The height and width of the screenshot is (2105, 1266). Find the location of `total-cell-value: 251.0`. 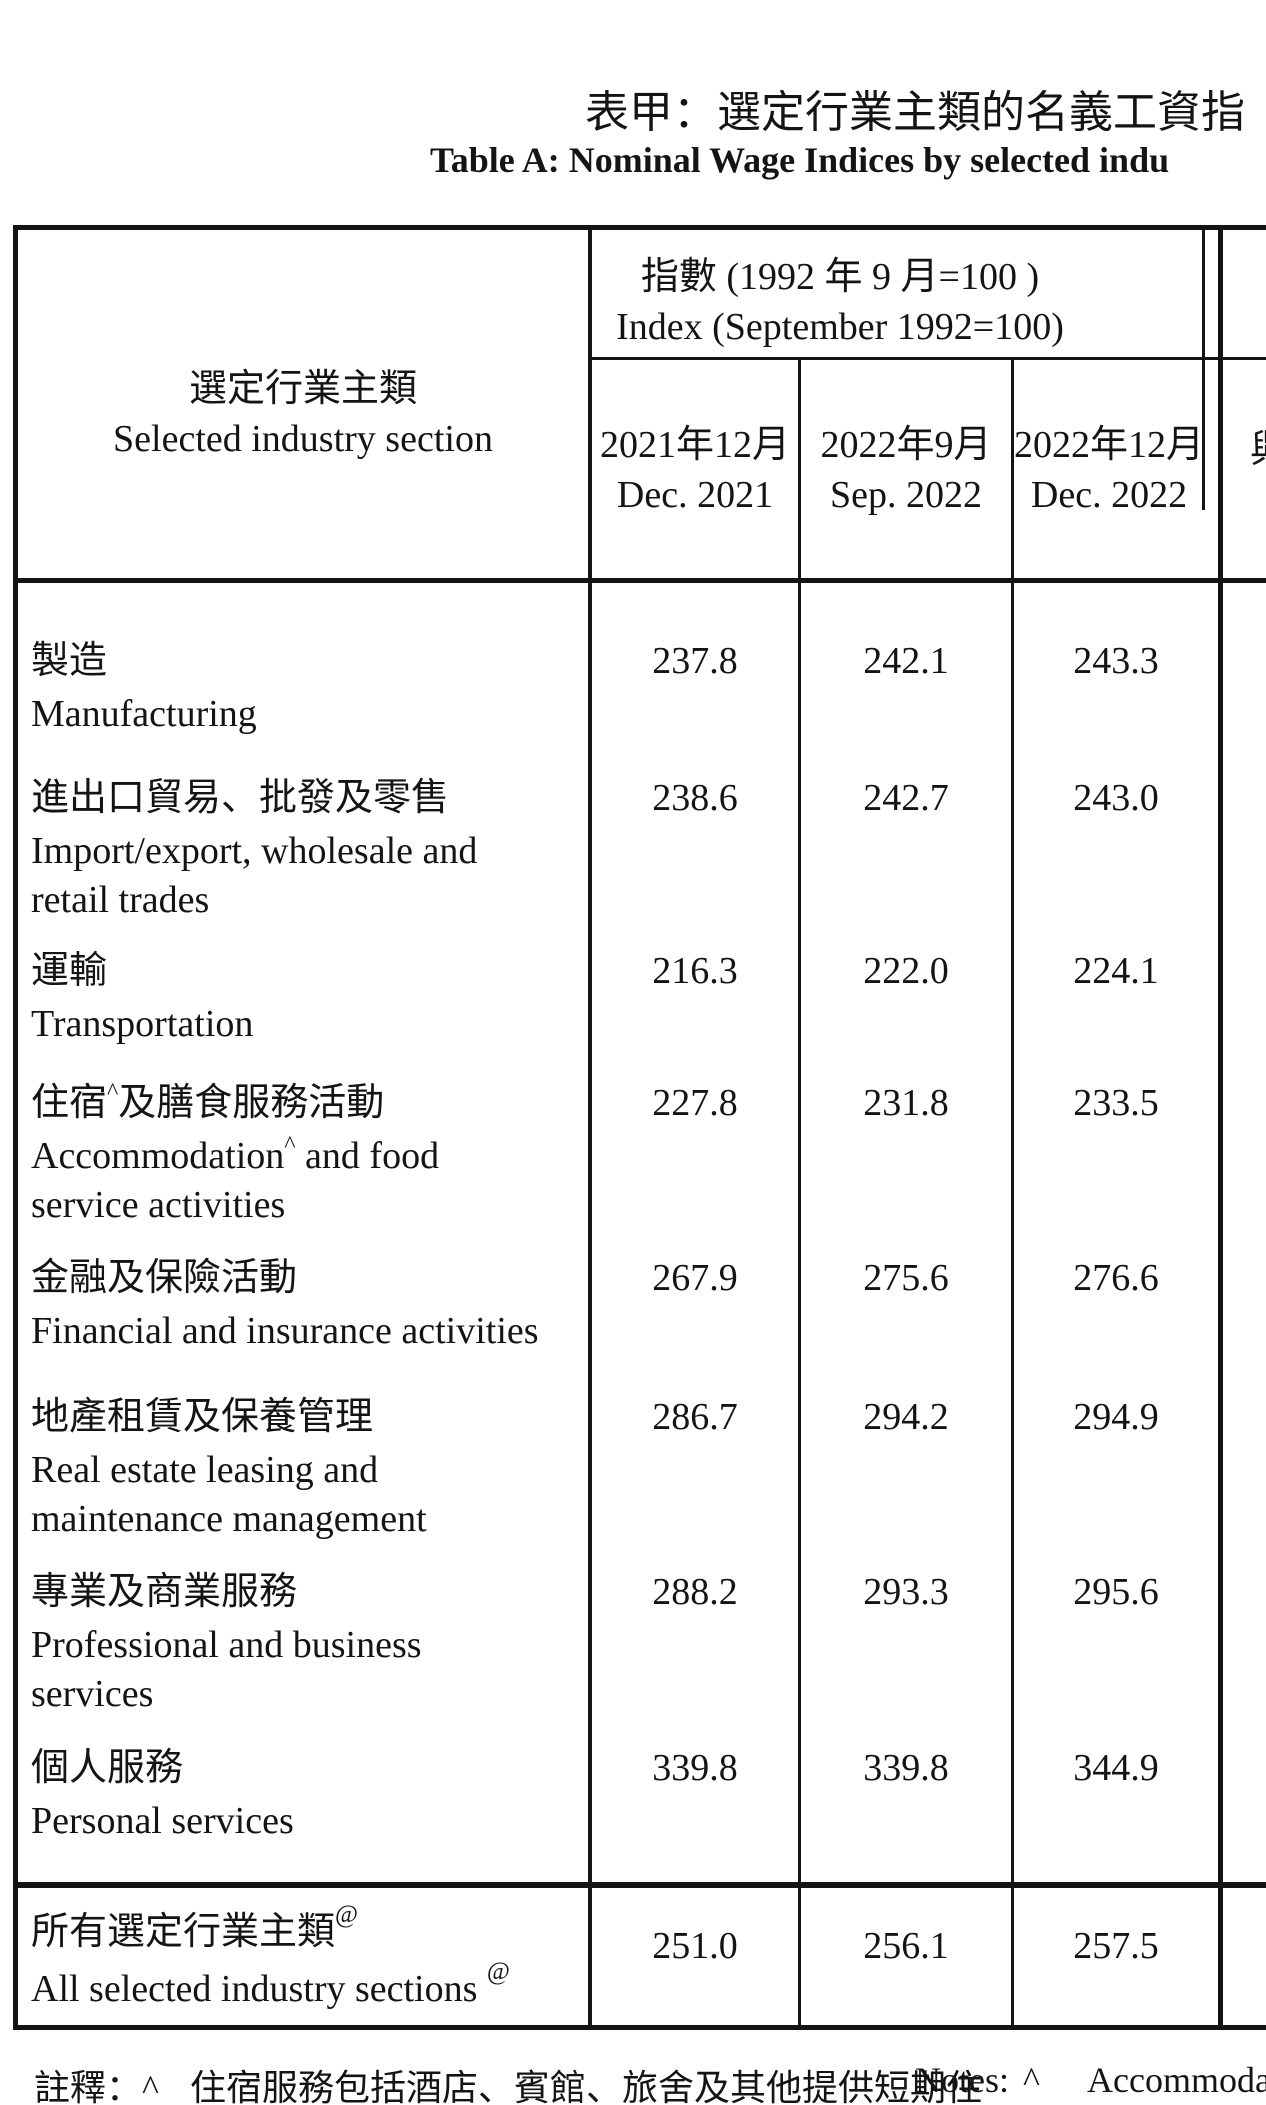

total-cell-value: 251.0 is located at coordinates (695, 1946).